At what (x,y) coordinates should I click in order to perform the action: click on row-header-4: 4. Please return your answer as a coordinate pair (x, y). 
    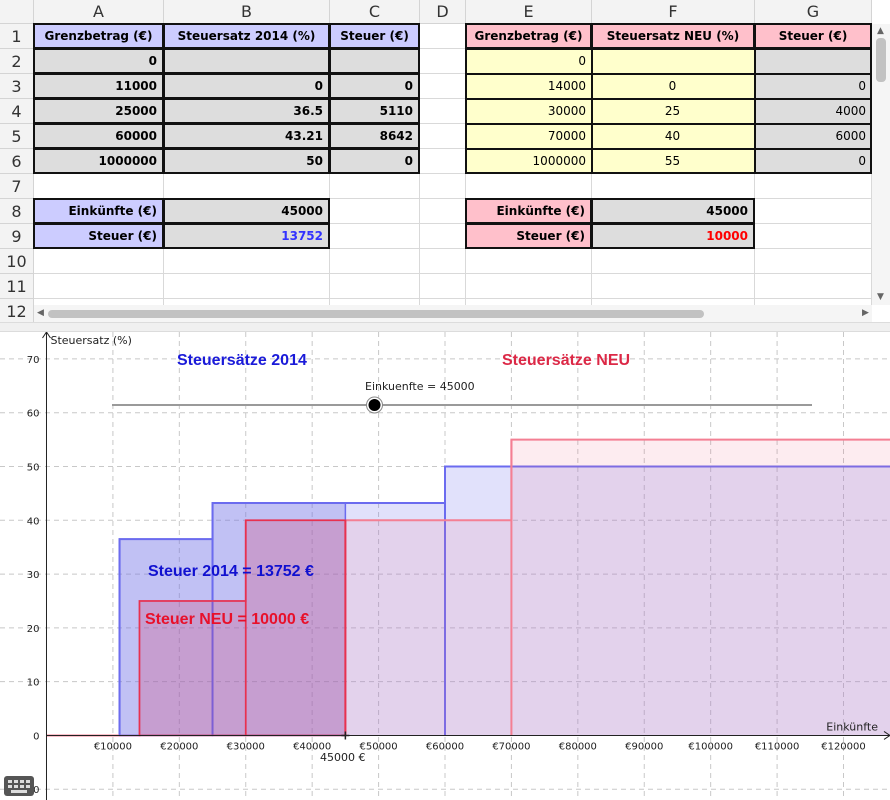
    Looking at the image, I should click on (17, 111).